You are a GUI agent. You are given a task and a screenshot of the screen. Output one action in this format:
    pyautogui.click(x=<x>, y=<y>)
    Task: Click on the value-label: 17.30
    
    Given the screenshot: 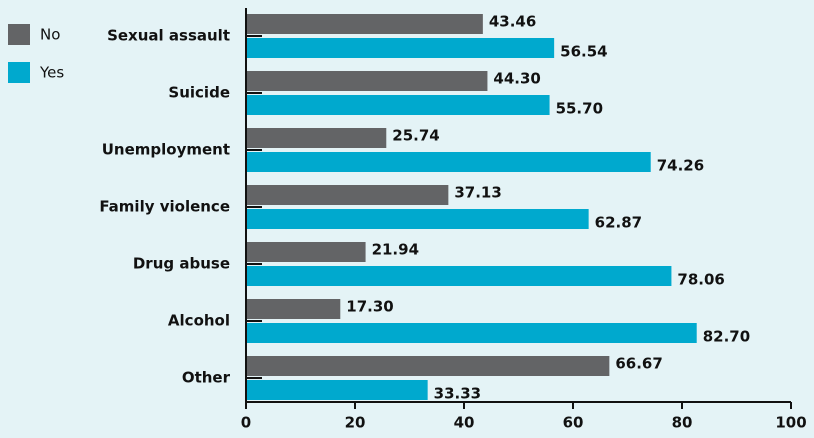 What is the action you would take?
    pyautogui.click(x=369, y=307)
    